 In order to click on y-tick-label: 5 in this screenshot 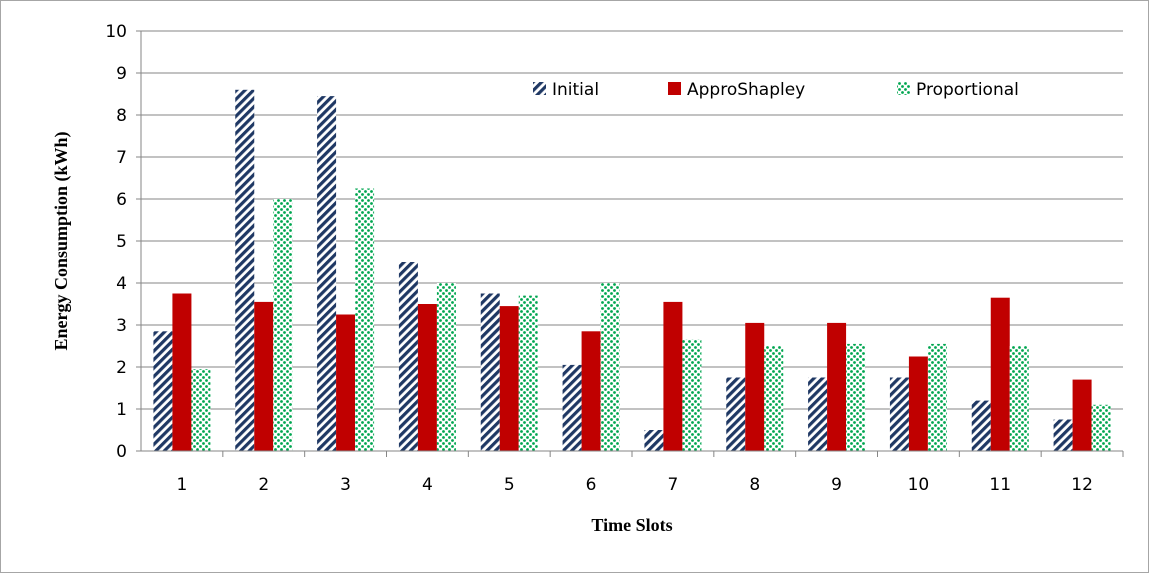, I will do `click(121, 242)`.